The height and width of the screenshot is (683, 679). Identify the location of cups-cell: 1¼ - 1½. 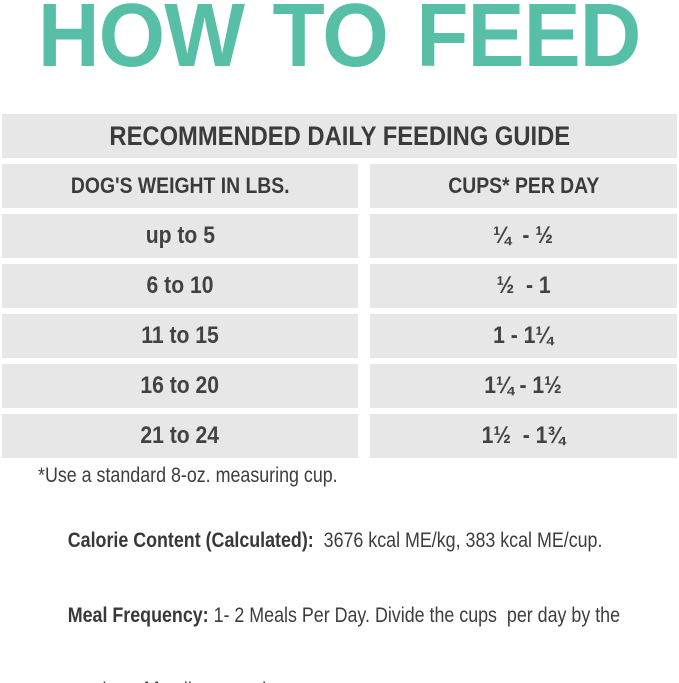
(523, 386).